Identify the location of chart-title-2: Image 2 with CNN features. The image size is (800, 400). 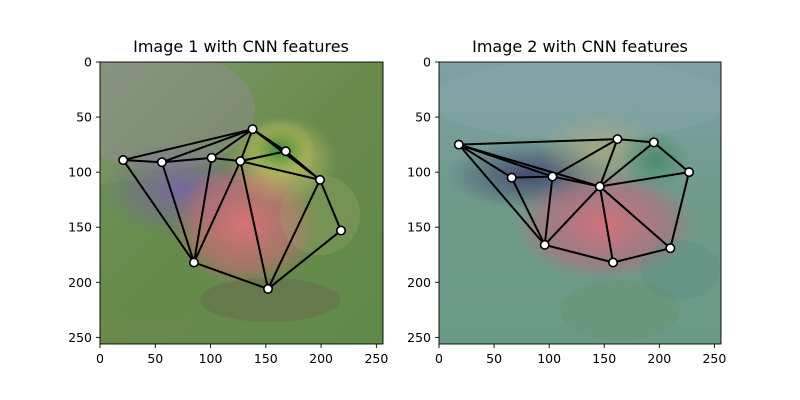
(580, 46).